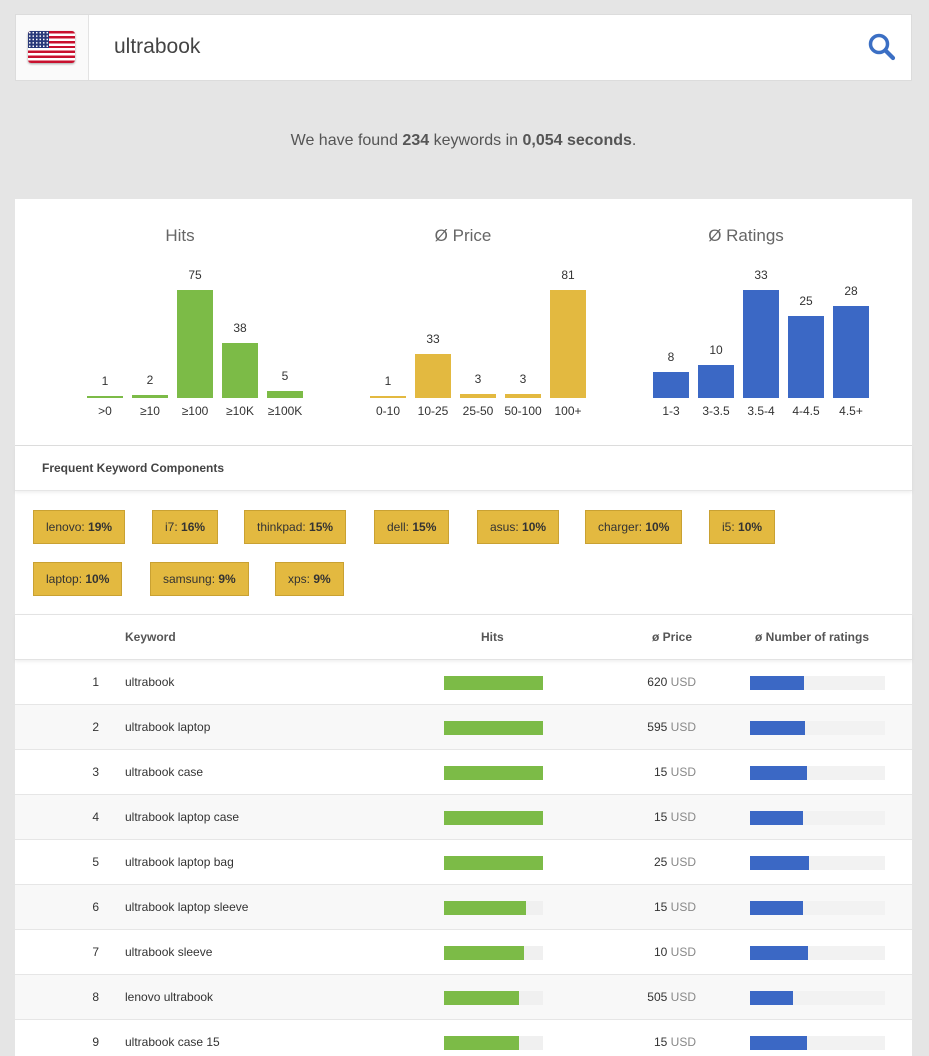  What do you see at coordinates (195, 275) in the screenshot?
I see `bar-value-label: 75` at bounding box center [195, 275].